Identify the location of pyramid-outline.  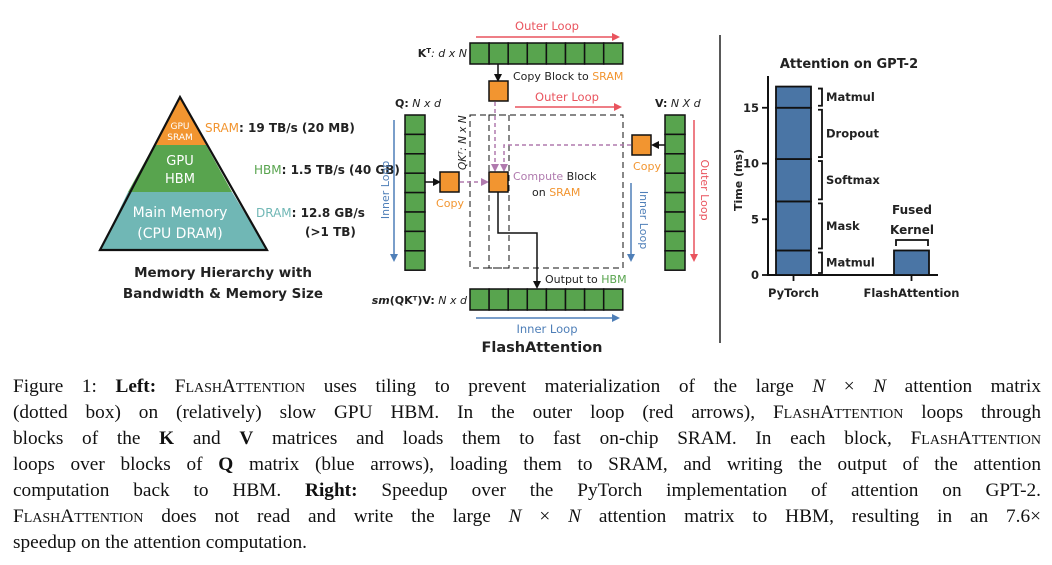
(183, 173).